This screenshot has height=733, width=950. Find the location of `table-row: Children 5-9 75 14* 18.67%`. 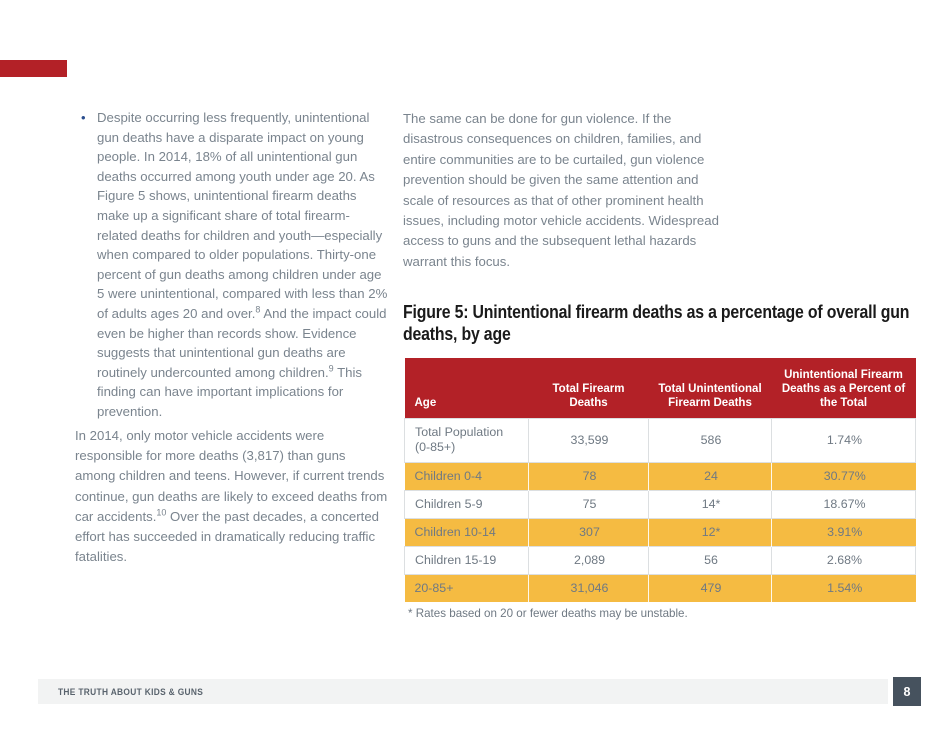

table-row: Children 5-9 75 14* 18.67% is located at coordinates (660, 504).